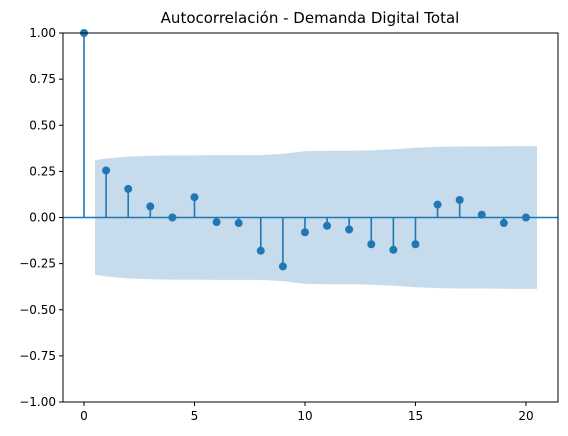 The image size is (568, 436). I want to click on x-tick-label: 20, so click(525, 416).